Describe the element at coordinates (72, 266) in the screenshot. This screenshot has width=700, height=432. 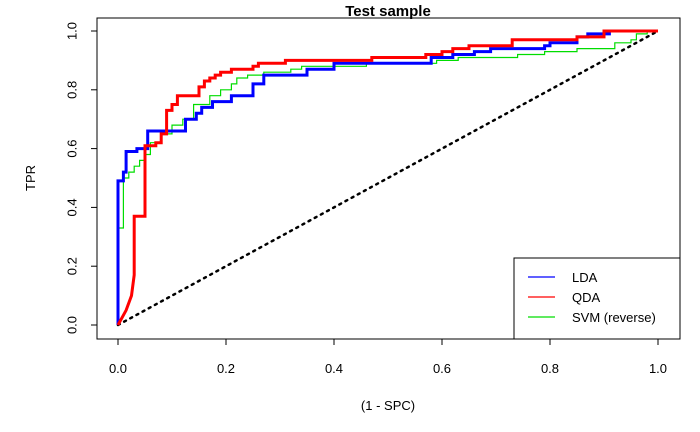
I see `y-tick-label: 0.2` at that location.